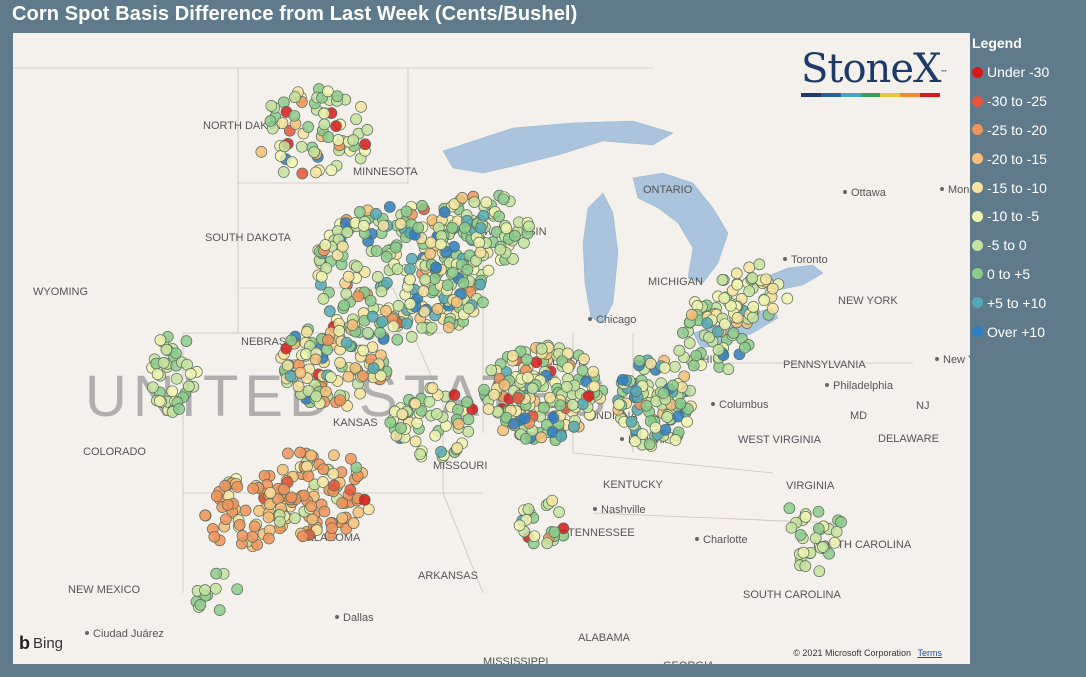 The image size is (1086, 677). Describe the element at coordinates (1028, 216) in the screenshot. I see `legend-item: -10 to -5` at that location.